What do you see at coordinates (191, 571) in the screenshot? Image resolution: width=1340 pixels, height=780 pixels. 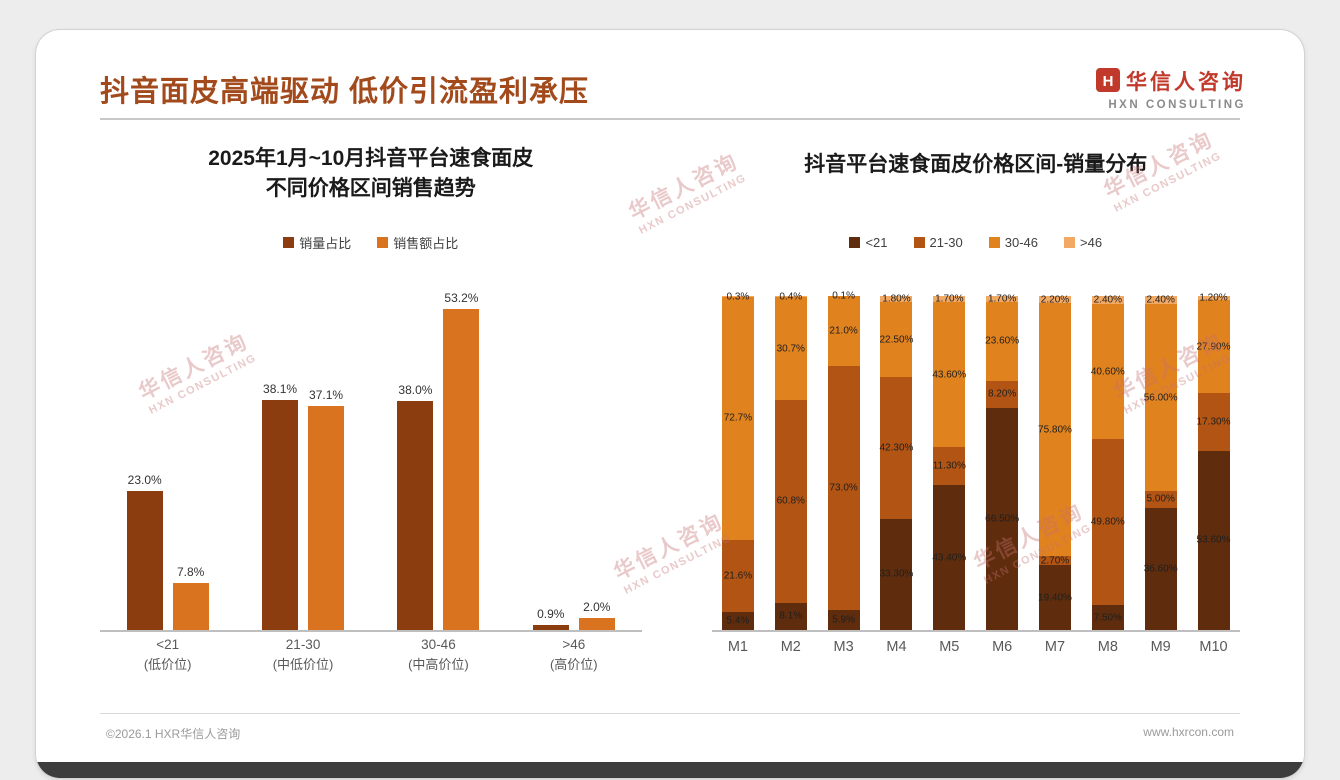 I see `bar-value-label: 7.8%` at bounding box center [191, 571].